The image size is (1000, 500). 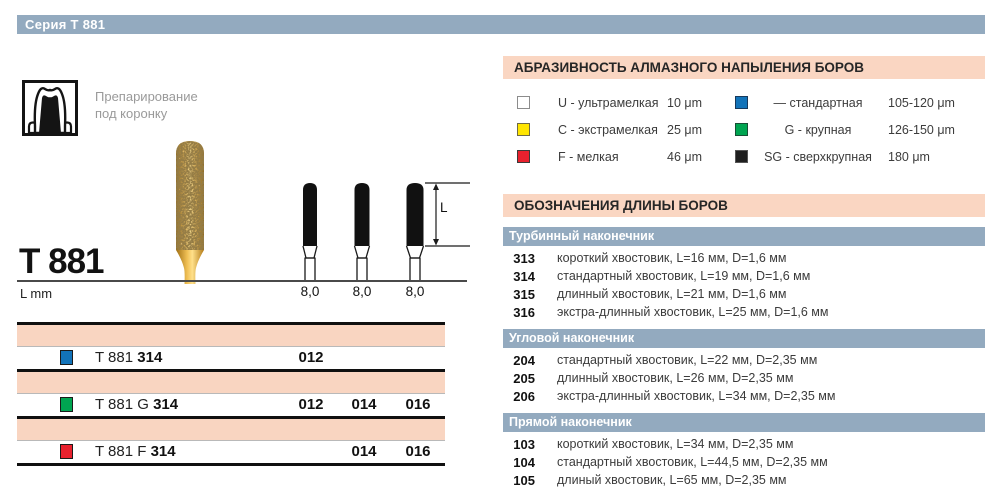 I want to click on legend-item: SG - сверхкрупная 180 μm, so click(x=860, y=156).